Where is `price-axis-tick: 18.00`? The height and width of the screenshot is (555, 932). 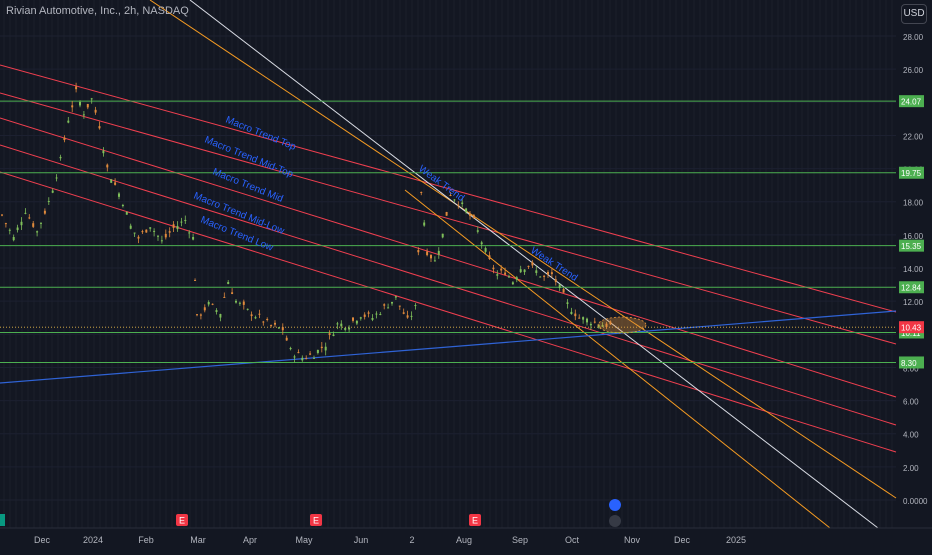
price-axis-tick: 18.00 is located at coordinates (913, 203).